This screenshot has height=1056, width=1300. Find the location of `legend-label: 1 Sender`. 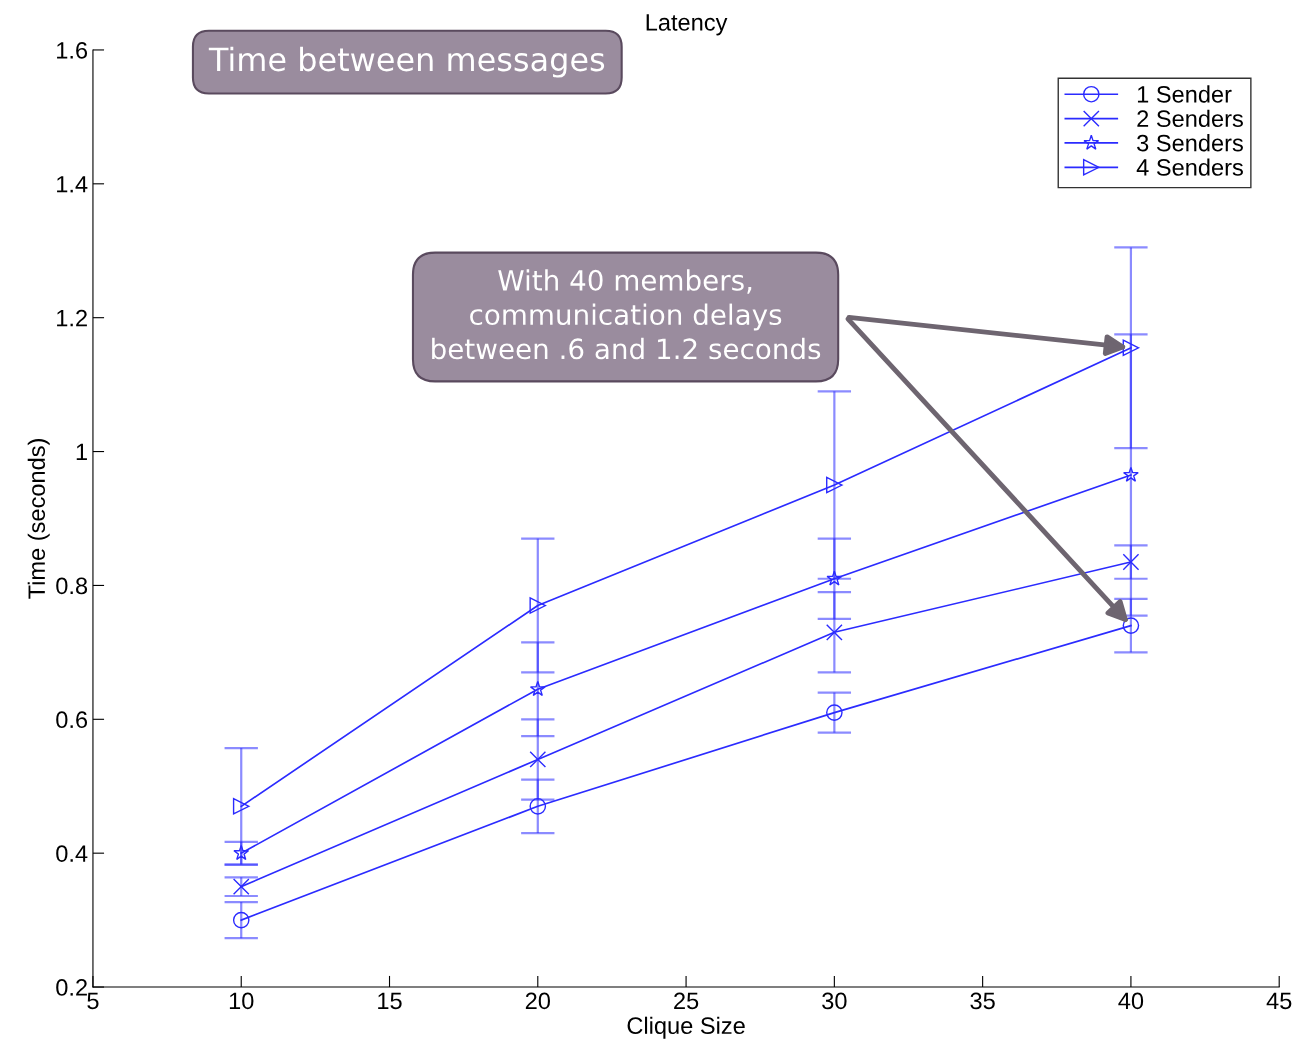

legend-label: 1 Sender is located at coordinates (1184, 94).